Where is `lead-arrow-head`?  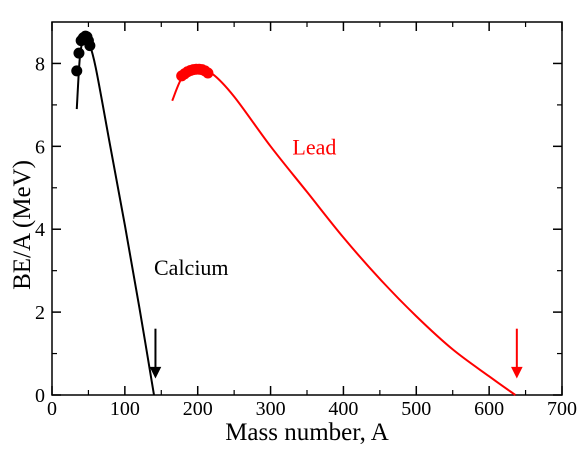 lead-arrow-head is located at coordinates (517, 372).